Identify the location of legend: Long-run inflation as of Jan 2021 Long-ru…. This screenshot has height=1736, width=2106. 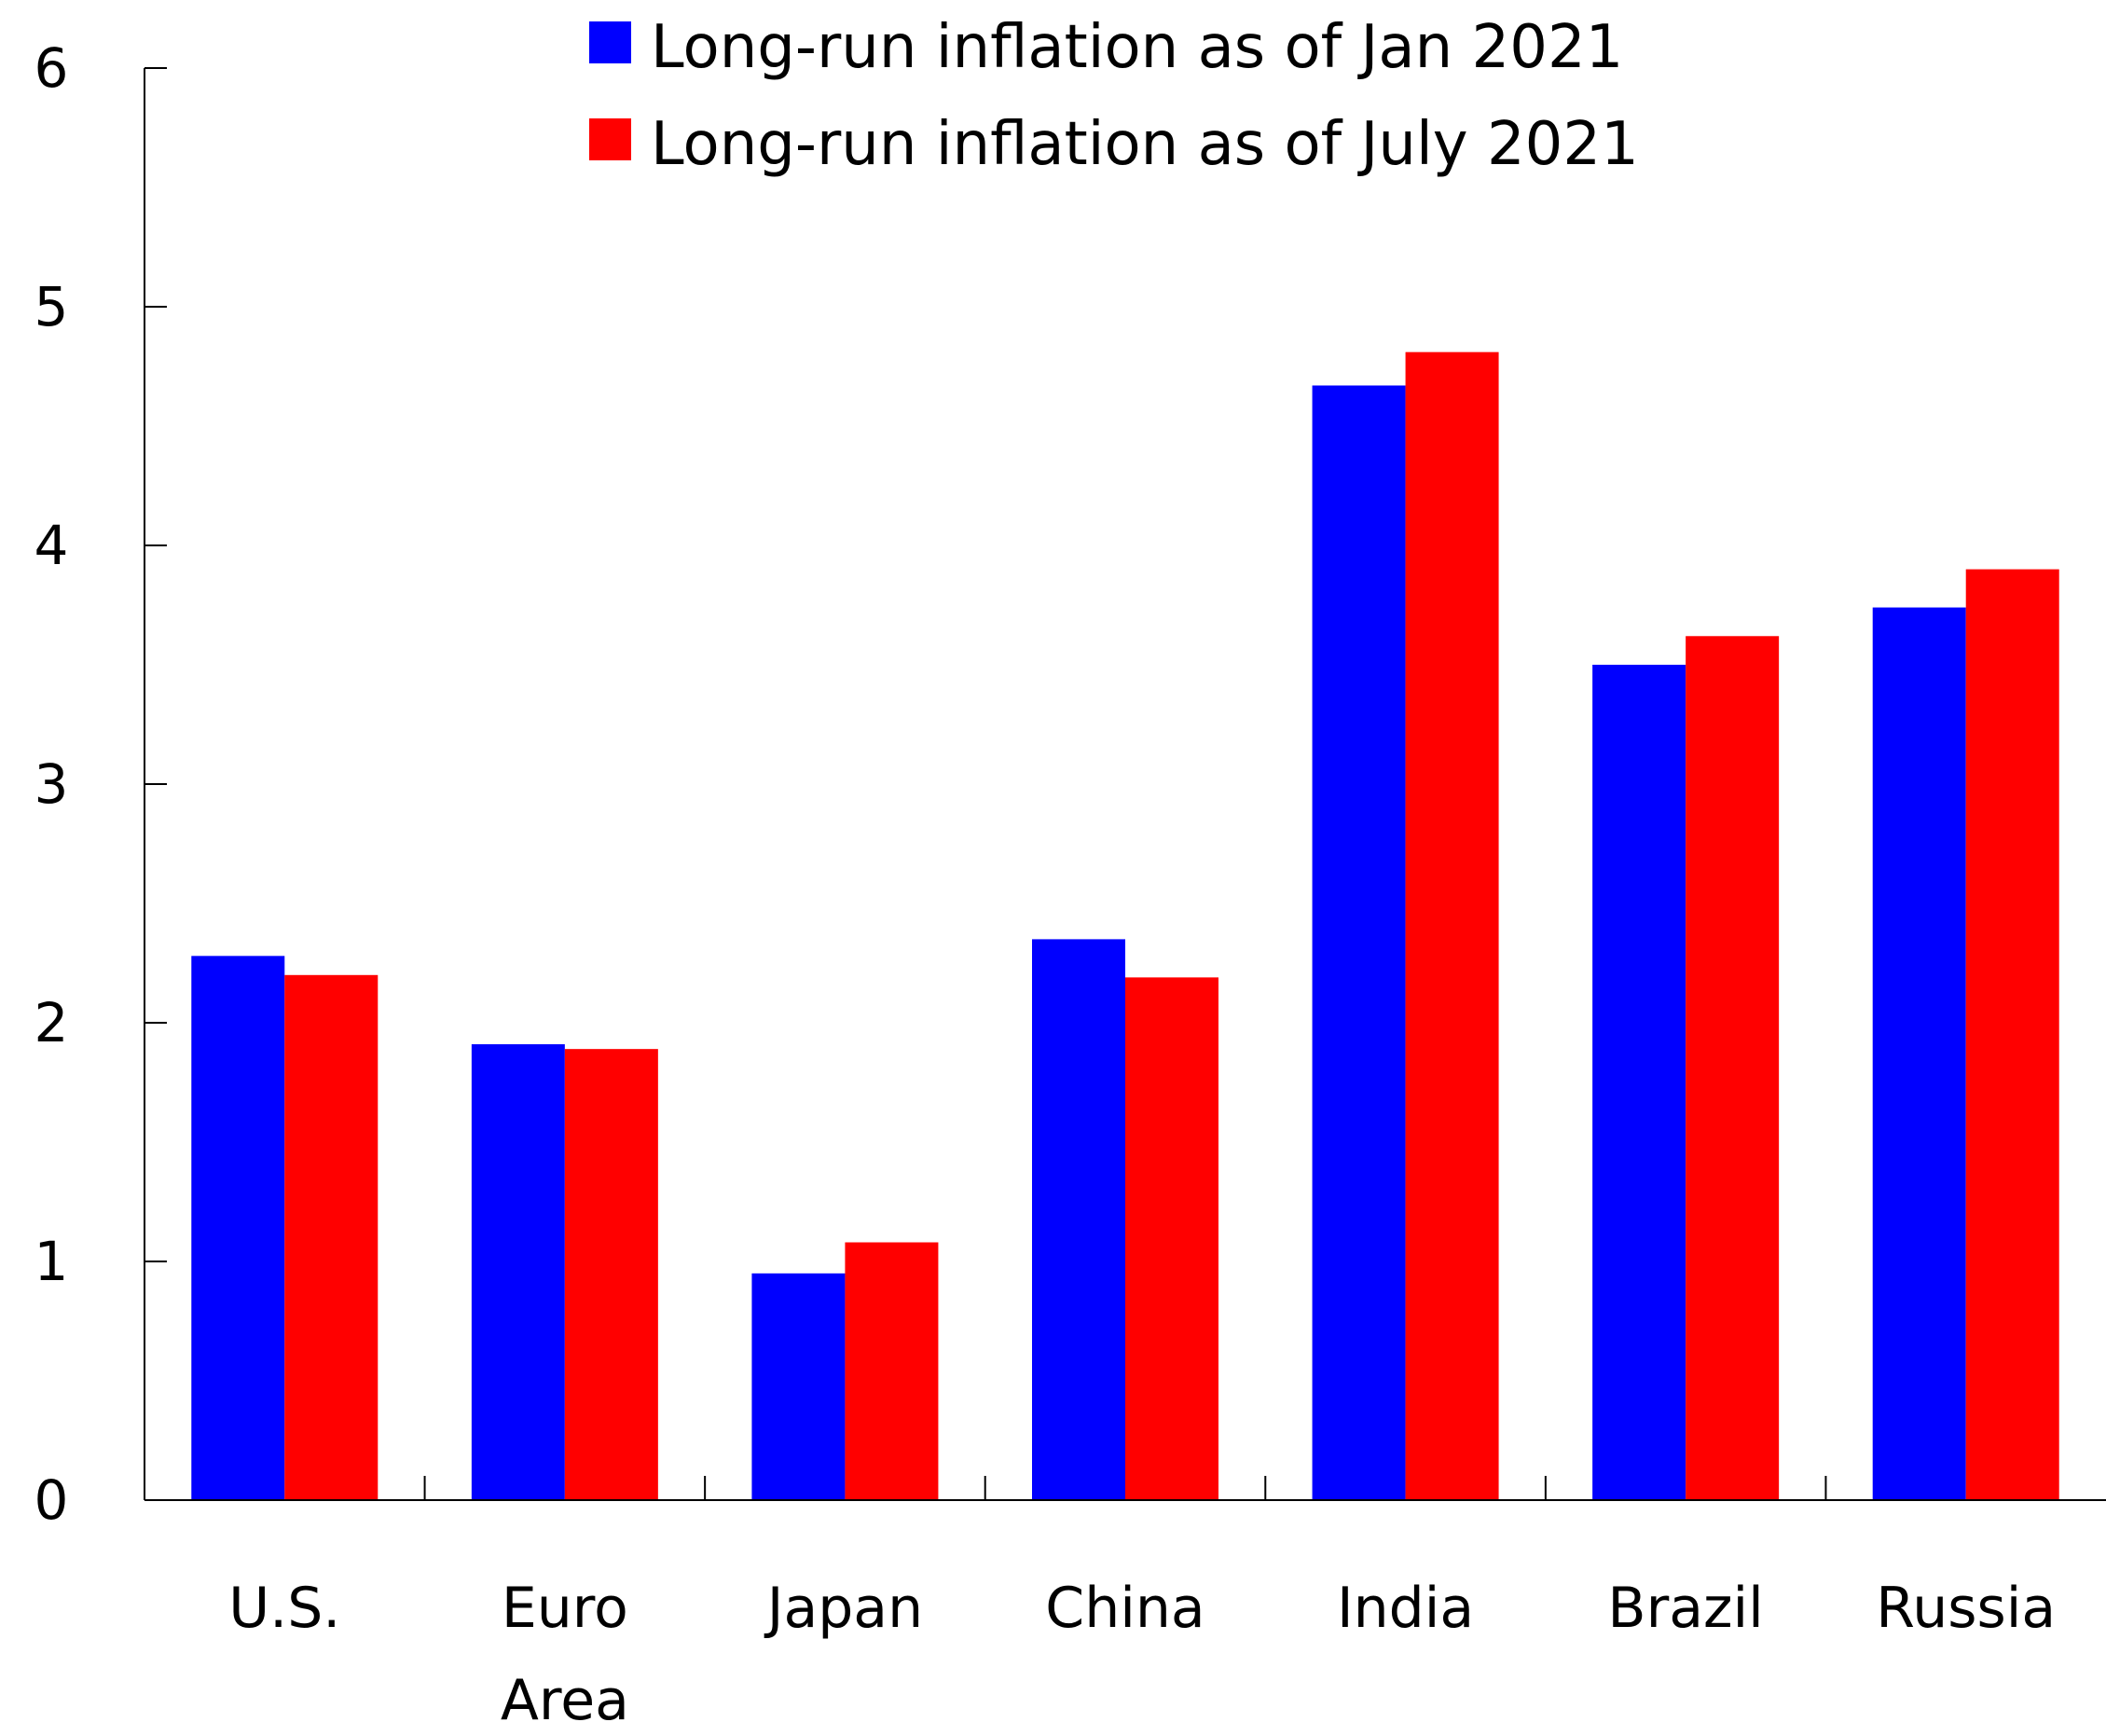
(1114, 96).